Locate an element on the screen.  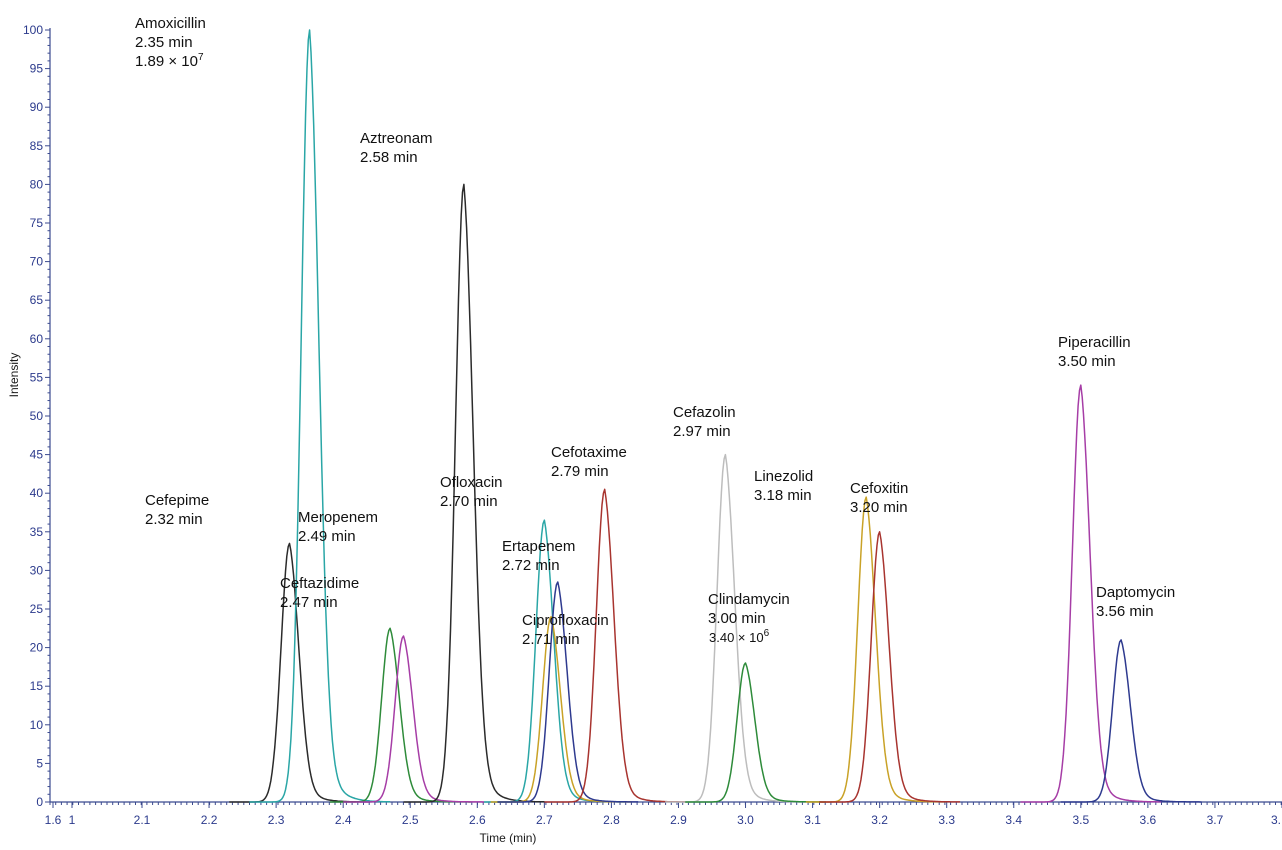
y-tick-label: 40 is located at coordinates (37, 493).